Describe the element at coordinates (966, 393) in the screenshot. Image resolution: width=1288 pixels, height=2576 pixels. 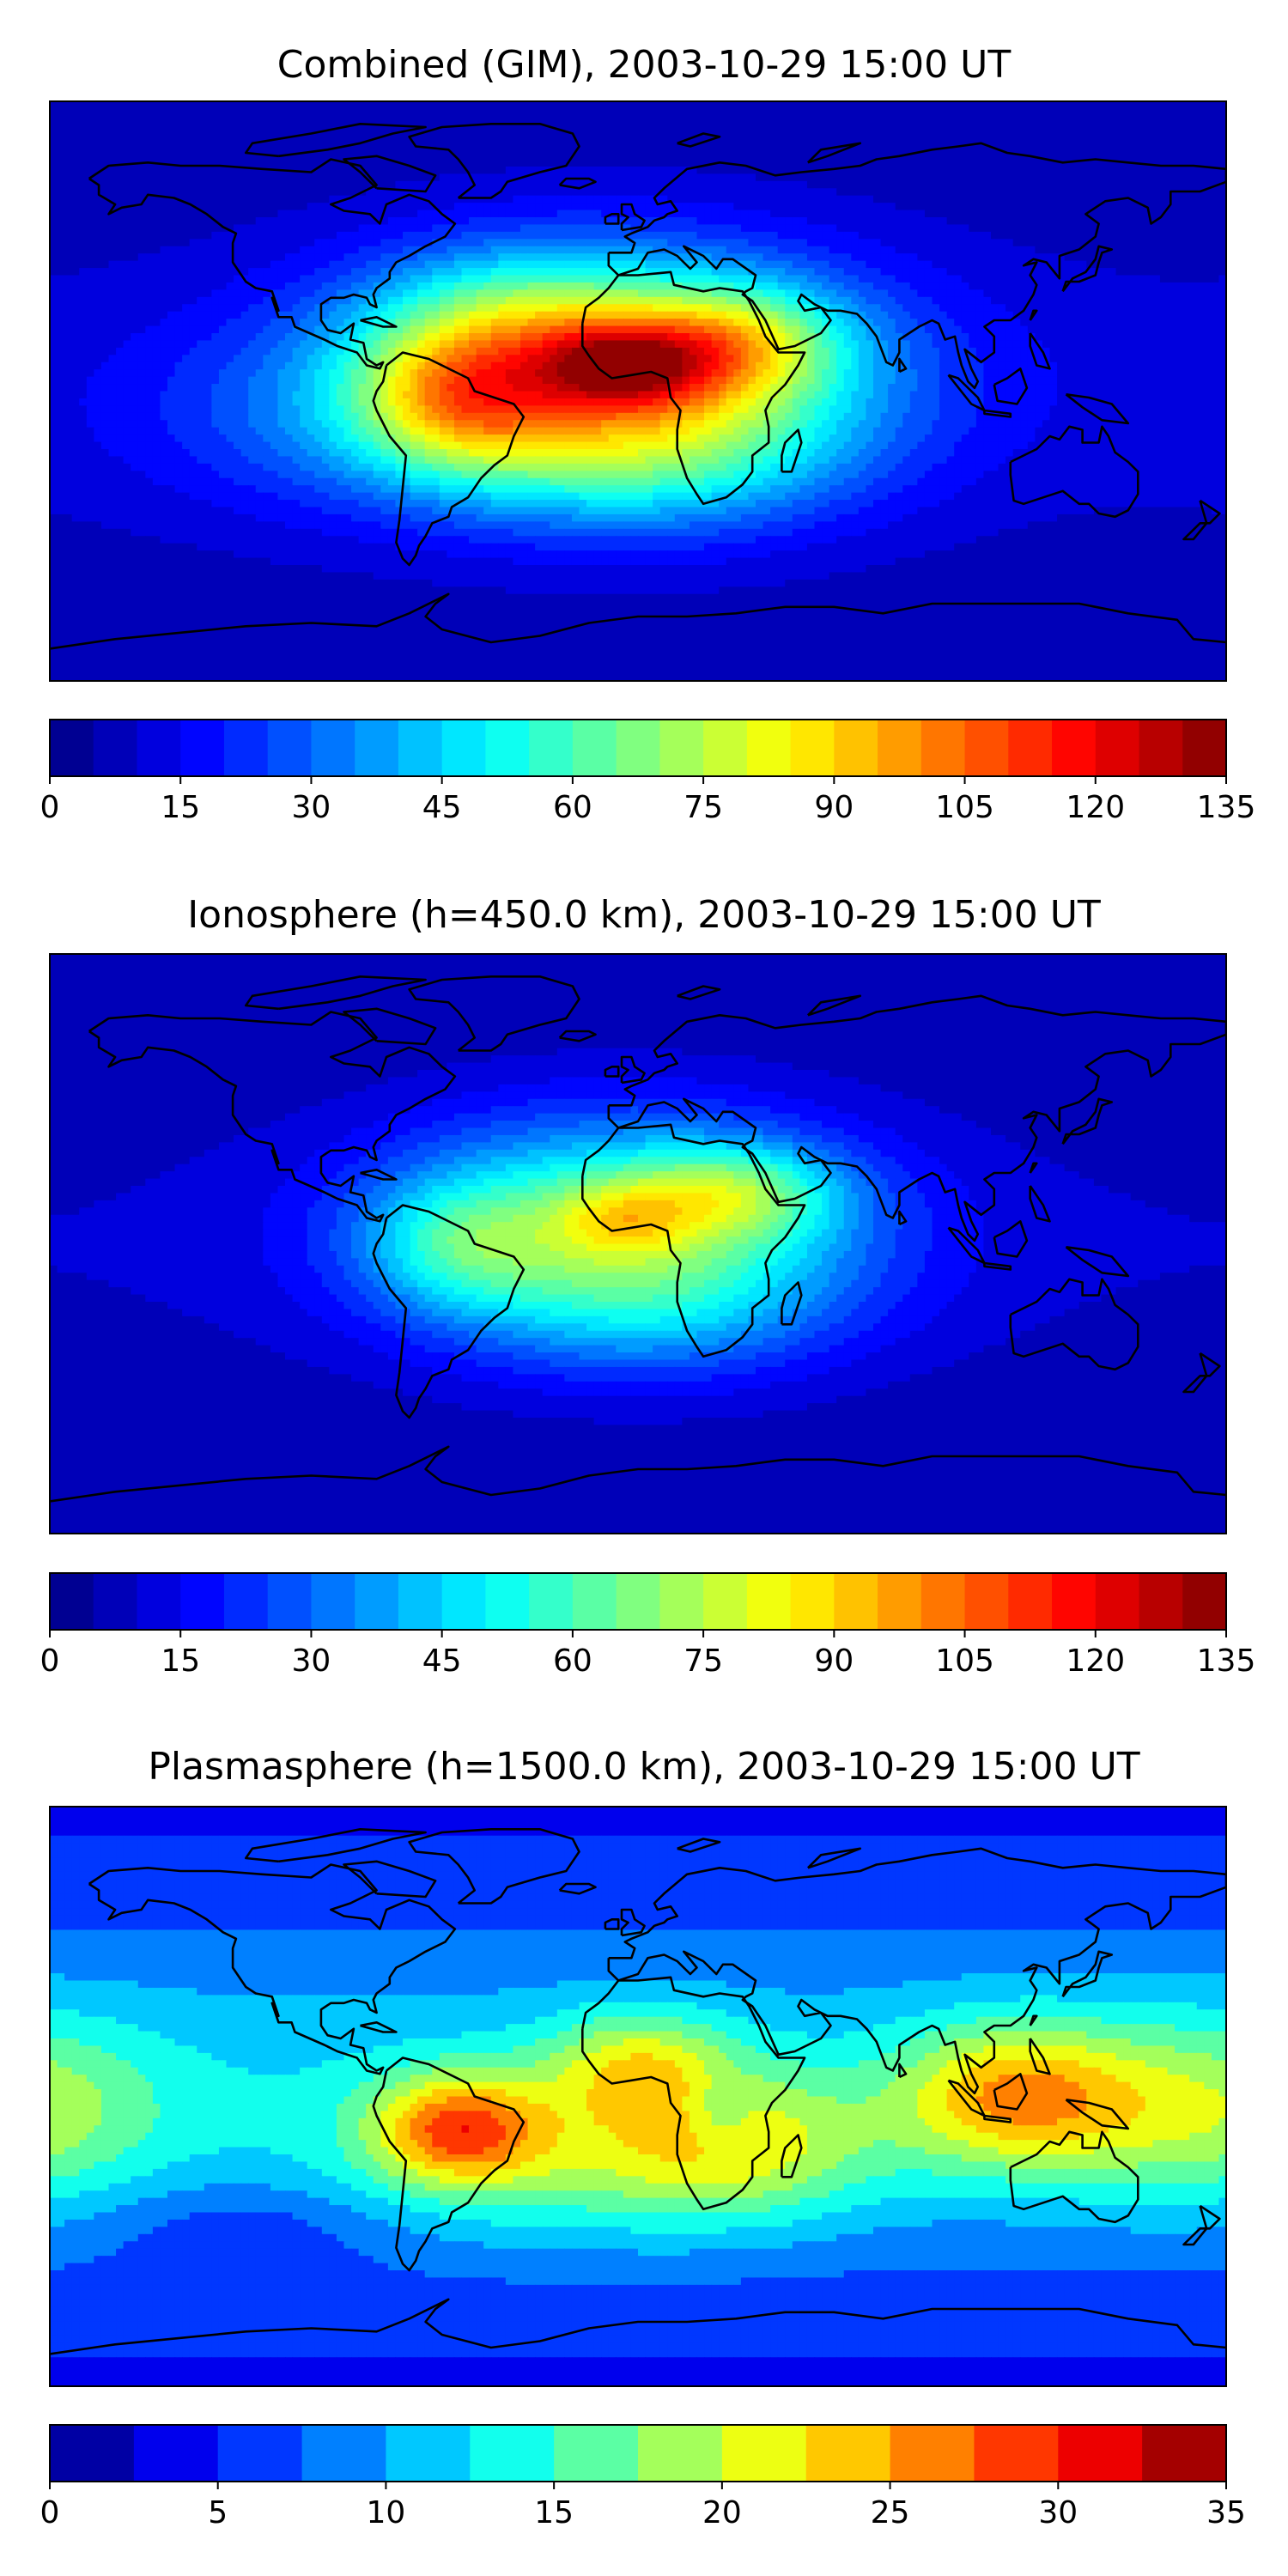
I see `coast-sumatra` at that location.